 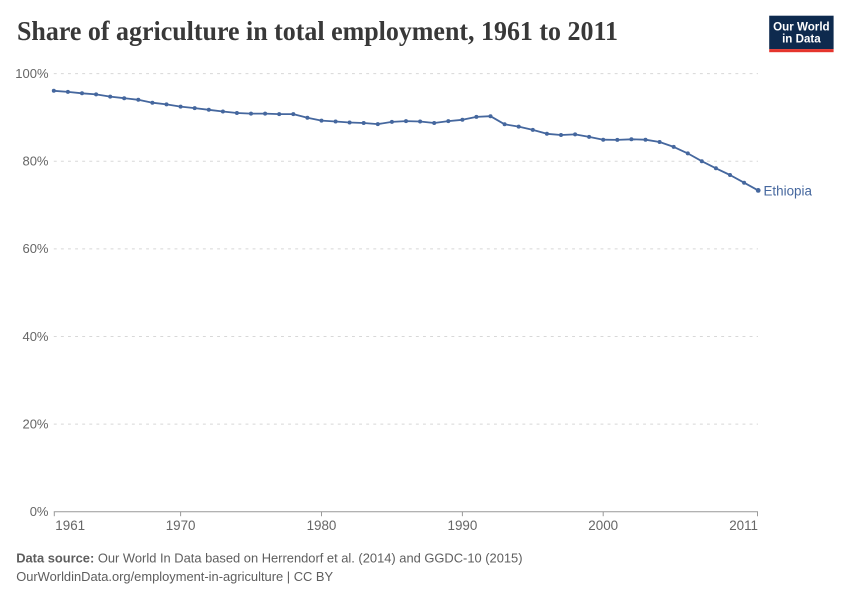 I want to click on svg-text: 1990, so click(x=463, y=525).